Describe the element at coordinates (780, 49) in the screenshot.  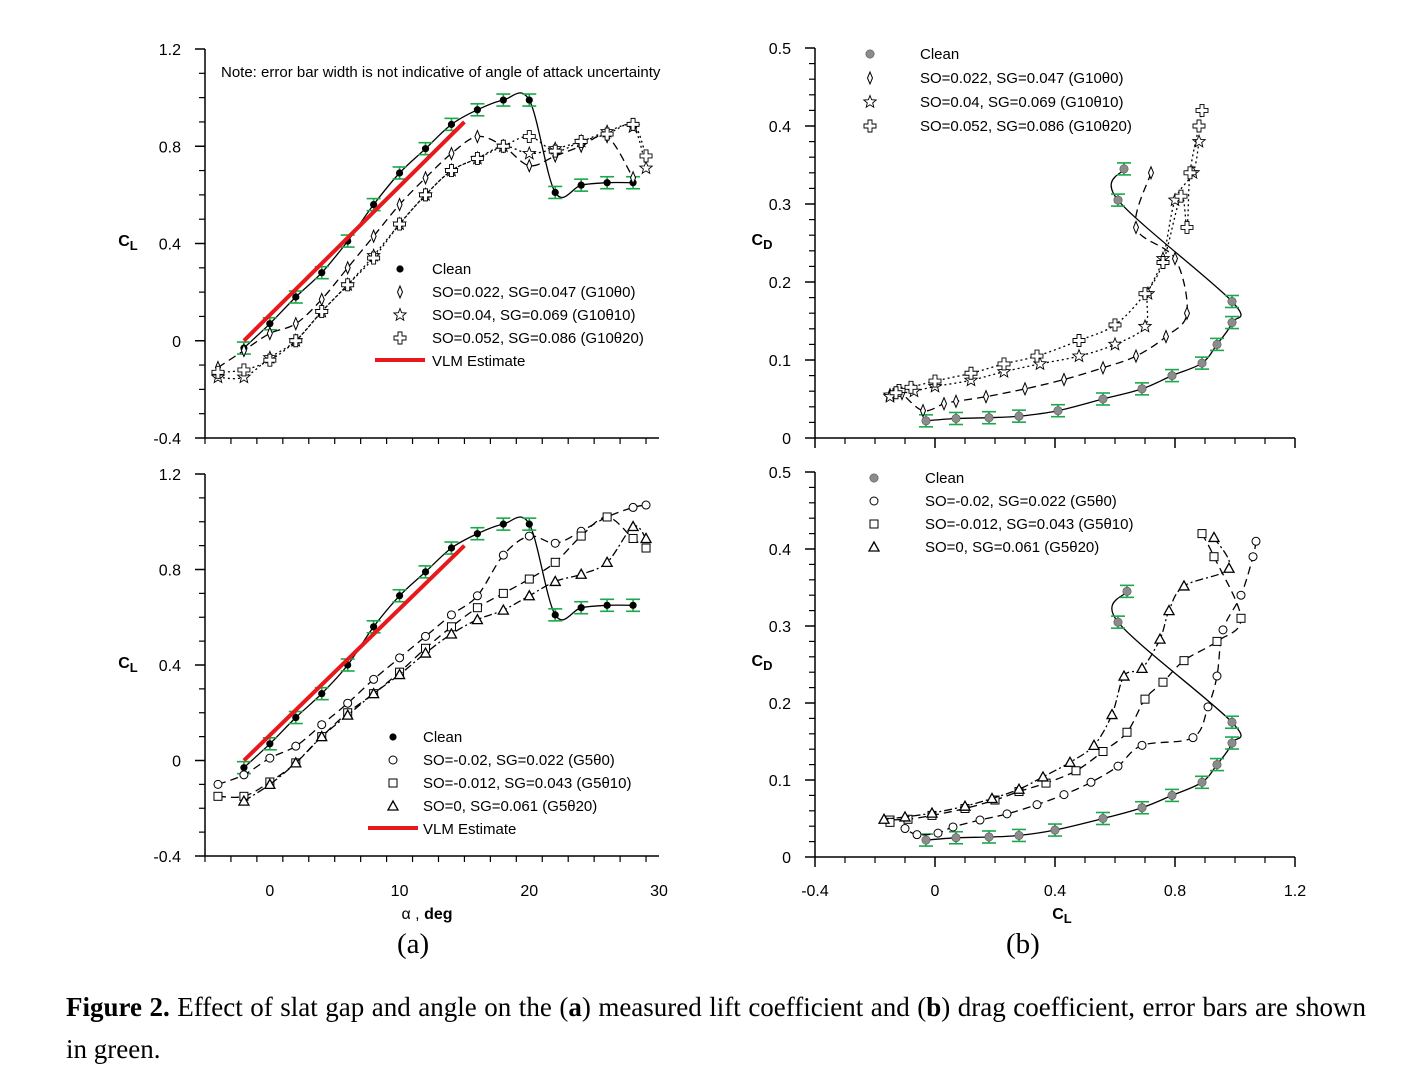
I see `y-tick-label: 0.5` at that location.